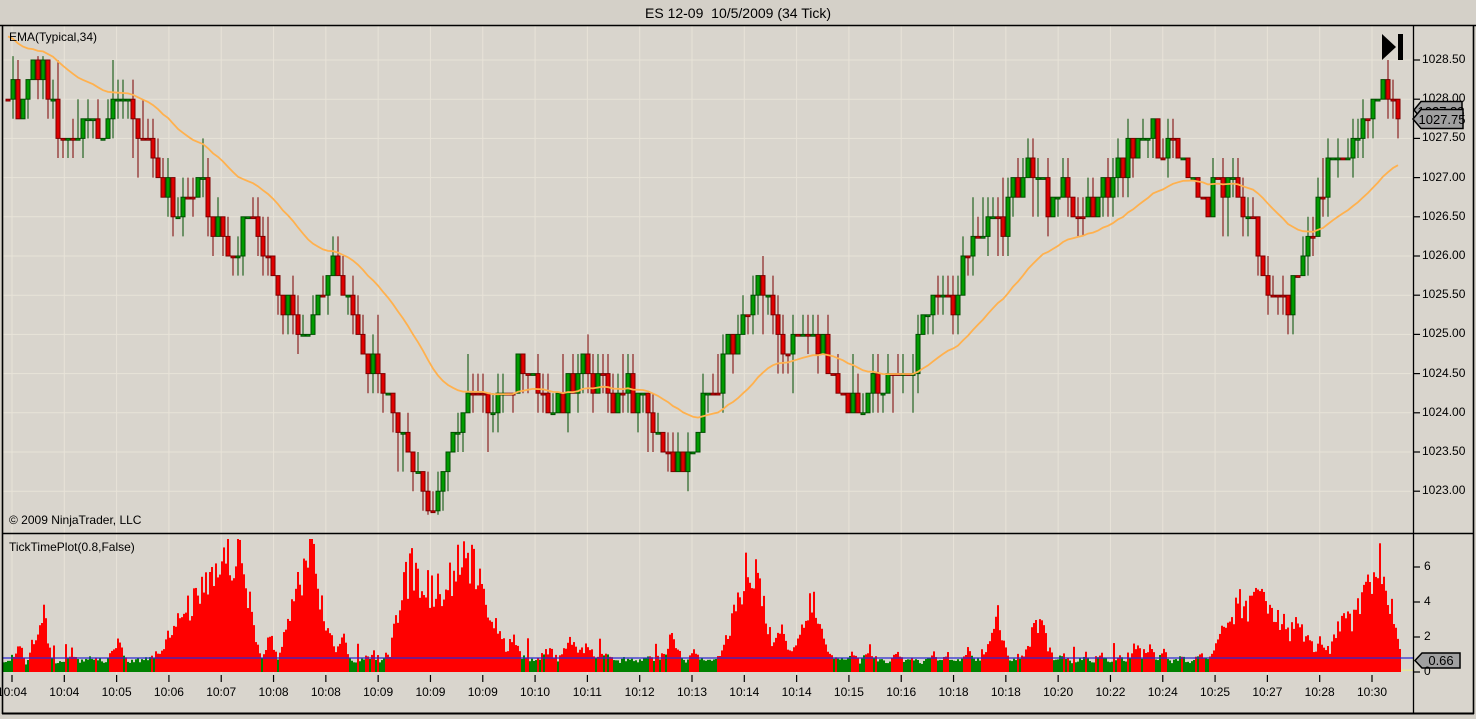 The height and width of the screenshot is (719, 1476). What do you see at coordinates (1444, 411) in the screenshot?
I see `price-axis-label: 1024.00` at bounding box center [1444, 411].